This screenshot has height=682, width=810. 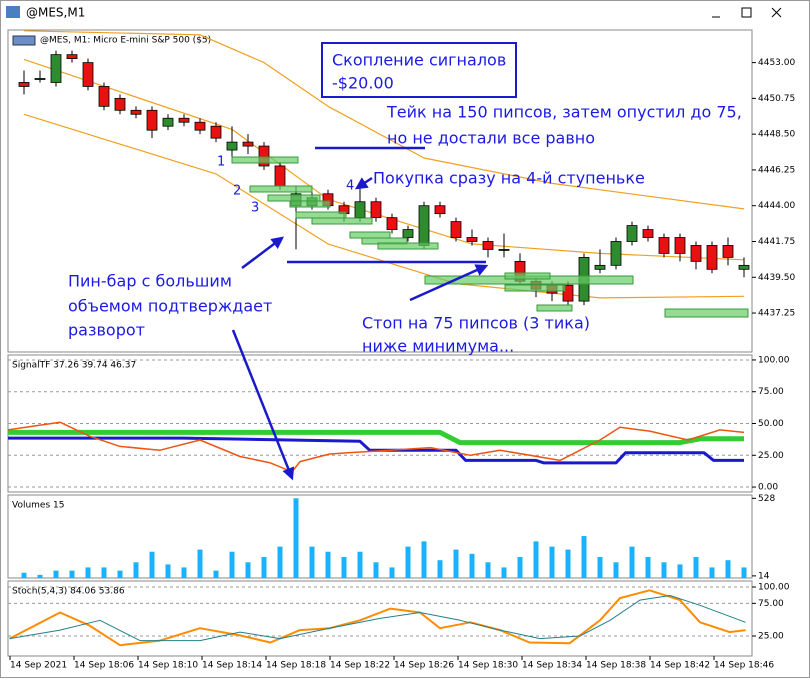 I want to click on y-tick-label: 25.00, so click(x=771, y=637).